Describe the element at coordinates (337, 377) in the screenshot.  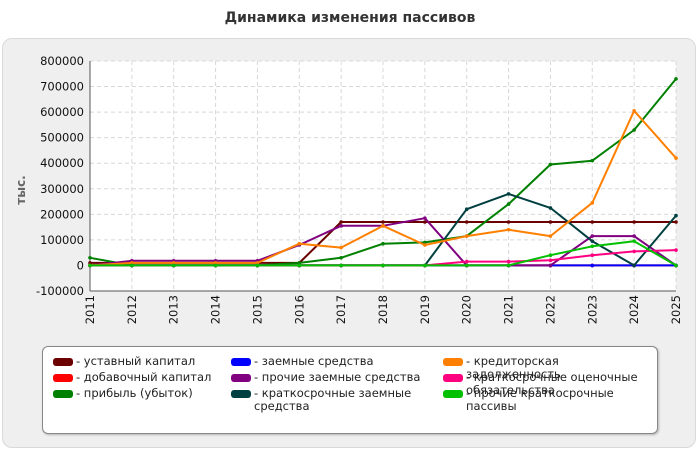
I see `legend-label: - прочие заемные средства` at that location.